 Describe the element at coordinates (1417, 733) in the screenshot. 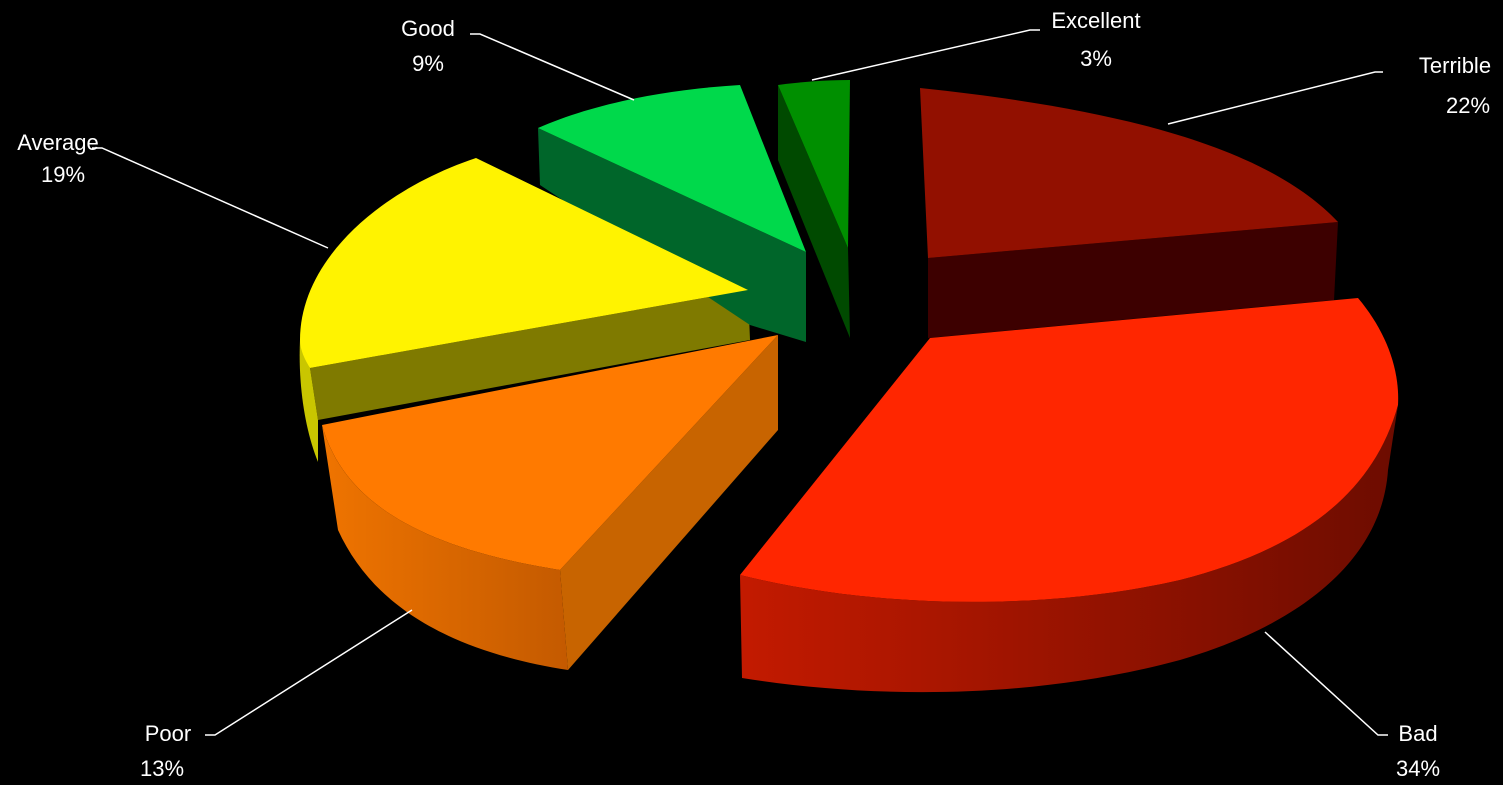

I see `label-bad-name: Bad` at that location.